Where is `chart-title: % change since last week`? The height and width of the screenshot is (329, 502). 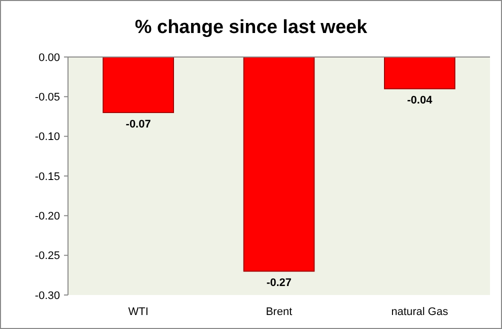
chart-title: % change since last week is located at coordinates (251, 27).